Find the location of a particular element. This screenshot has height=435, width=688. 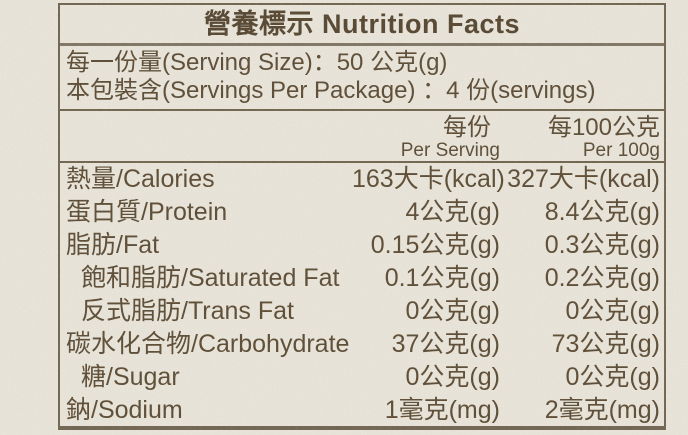

nutrient-name: 蛋白質/Protein is located at coordinates (147, 212).